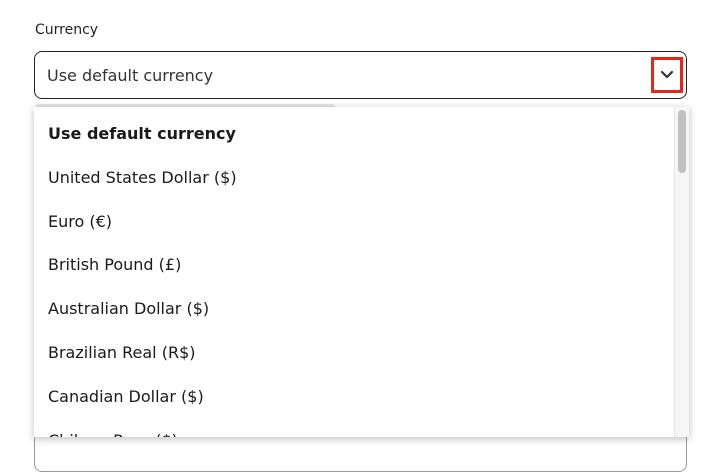 This screenshot has width=726, height=472. What do you see at coordinates (142, 177) in the screenshot?
I see `option: United States Dollar ($)` at bounding box center [142, 177].